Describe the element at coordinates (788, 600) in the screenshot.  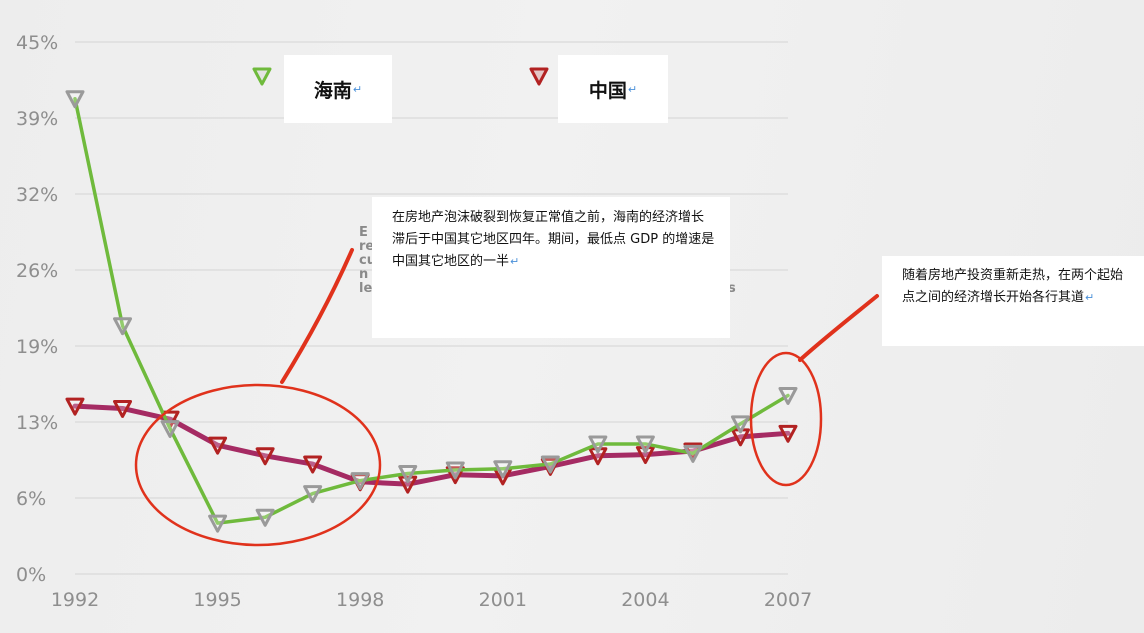
I see `x-tick-label: 2007` at that location.